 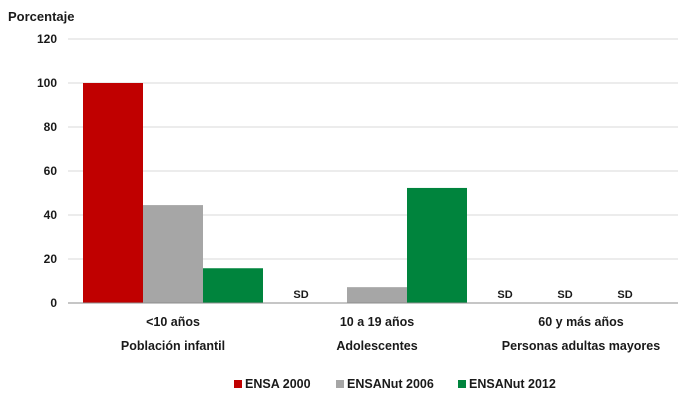 What do you see at coordinates (376, 346) in the screenshot?
I see `x-category-sublabel: Adolescentes` at bounding box center [376, 346].